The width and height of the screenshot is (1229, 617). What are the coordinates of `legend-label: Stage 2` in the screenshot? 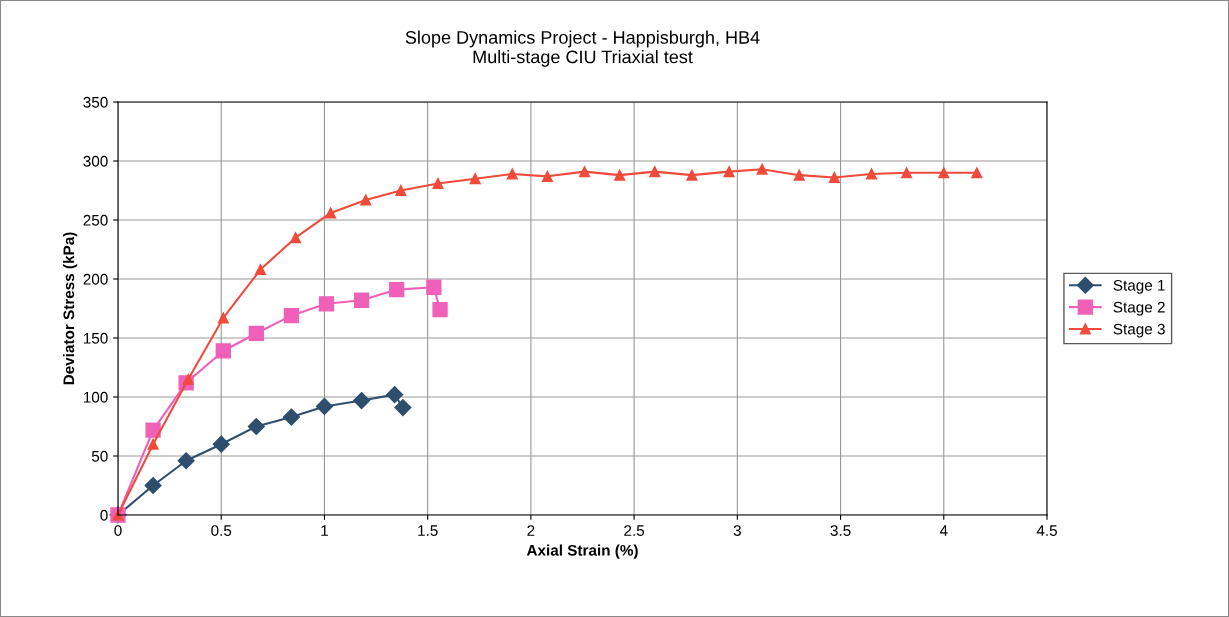 It's located at (1139, 308).